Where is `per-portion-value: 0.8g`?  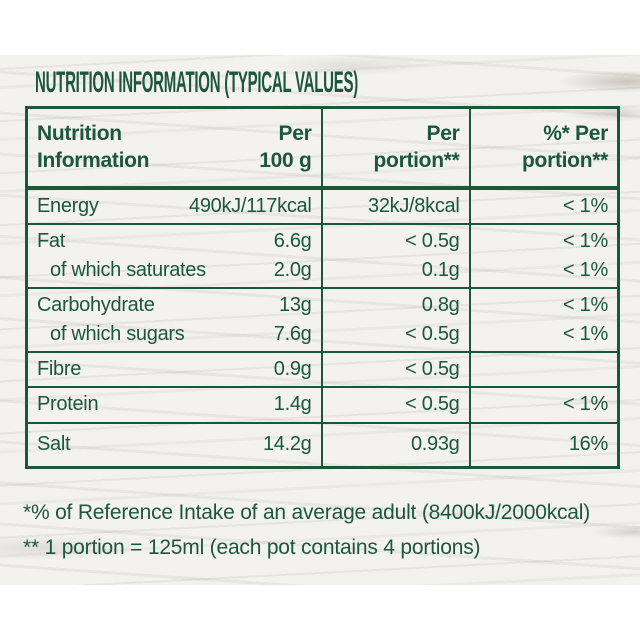
per-portion-value: 0.8g is located at coordinates (440, 304).